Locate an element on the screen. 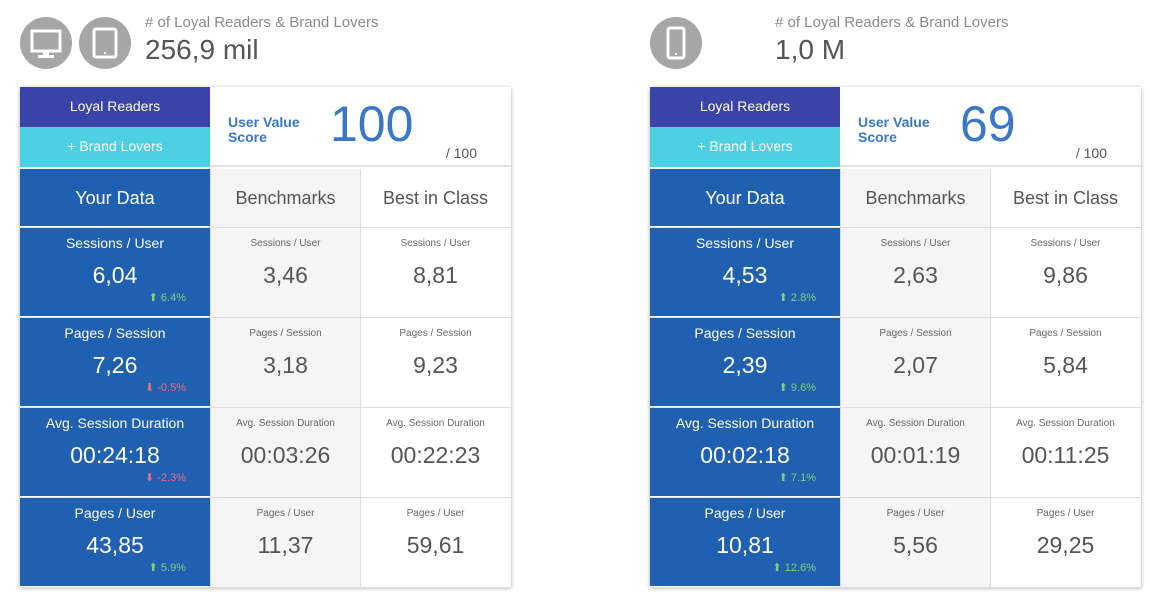 The width and height of the screenshot is (1156, 600). arrow-down-icon: ⬇ is located at coordinates (149, 478).